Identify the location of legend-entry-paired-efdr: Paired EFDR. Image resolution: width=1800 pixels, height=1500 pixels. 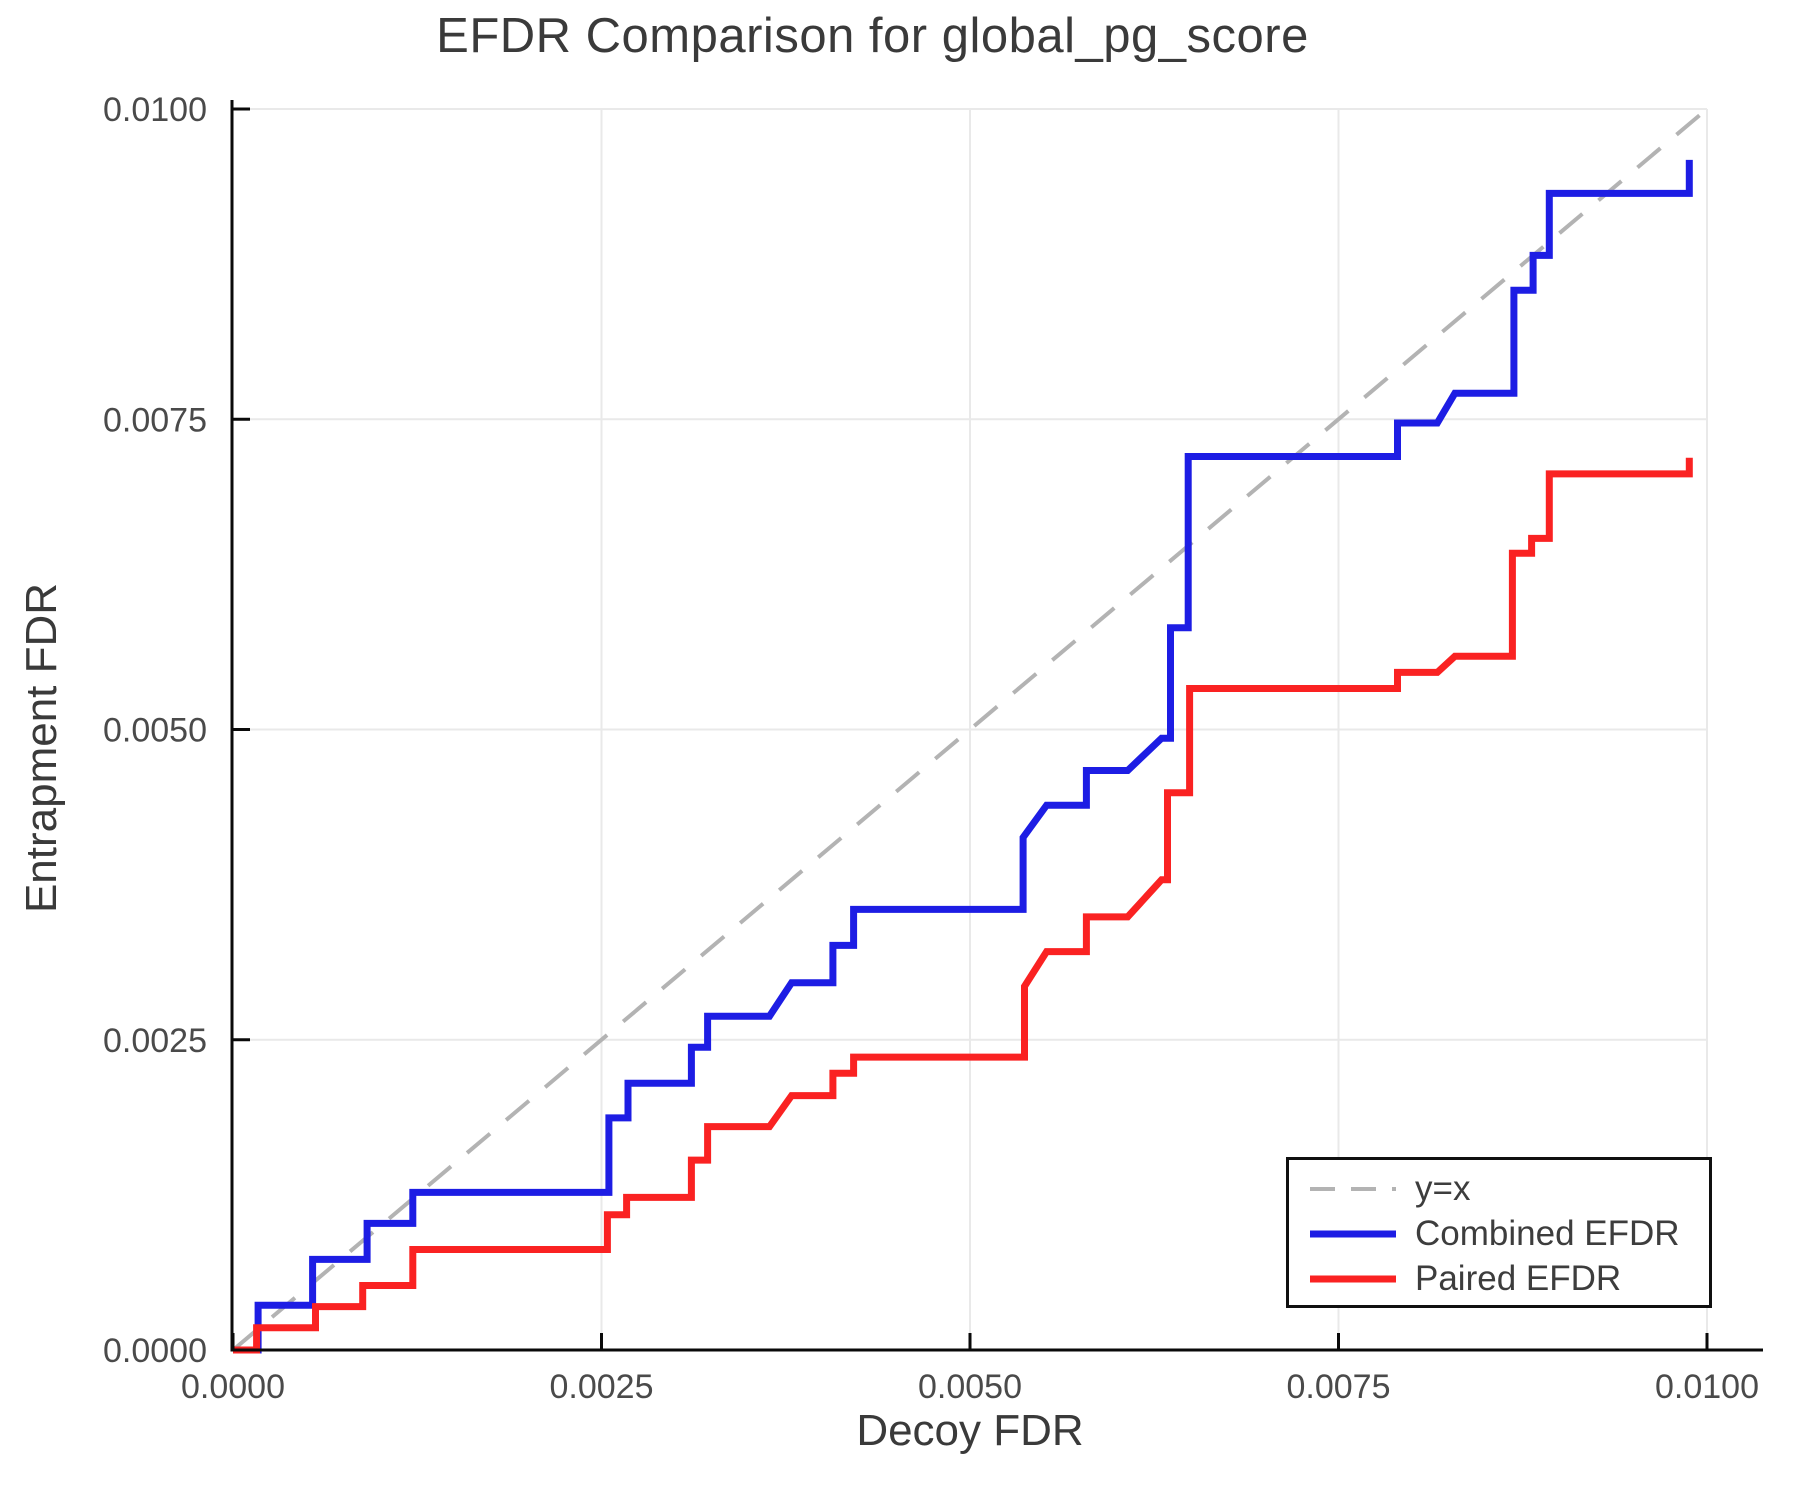
(1508, 1278).